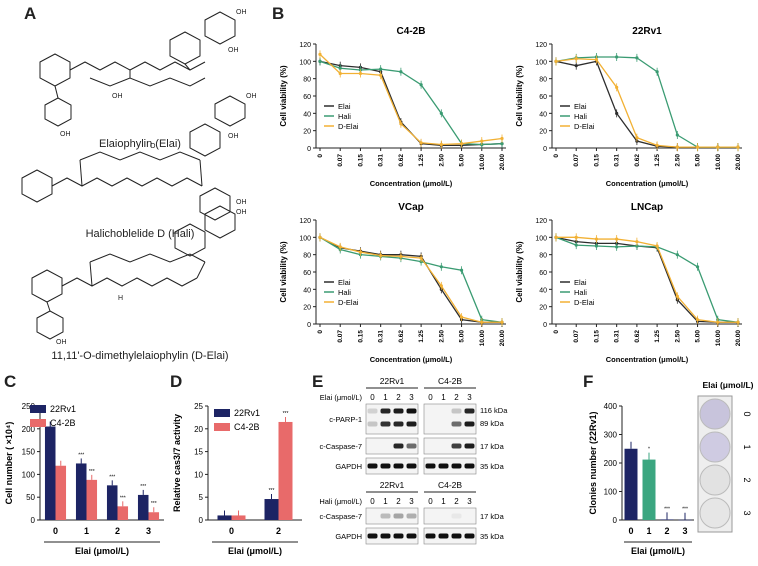 This screenshot has width=758, height=566. I want to click on x-tick-label: 1, so click(86, 531).